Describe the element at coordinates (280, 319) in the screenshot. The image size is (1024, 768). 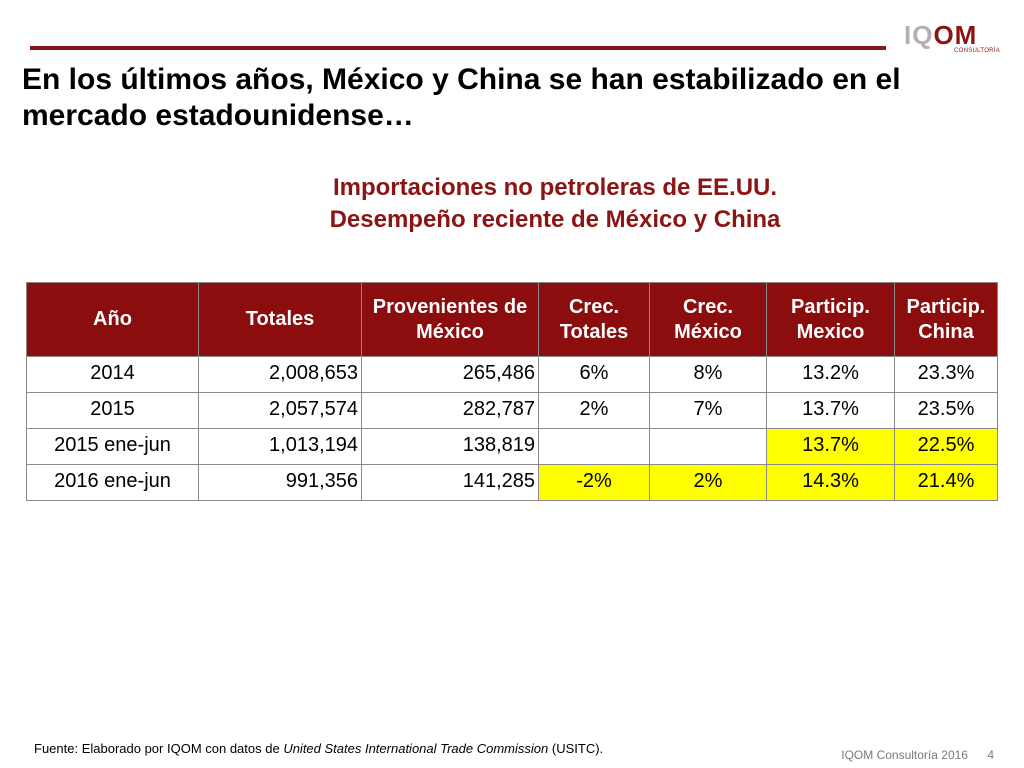
I see `header-totales: Totales` at that location.